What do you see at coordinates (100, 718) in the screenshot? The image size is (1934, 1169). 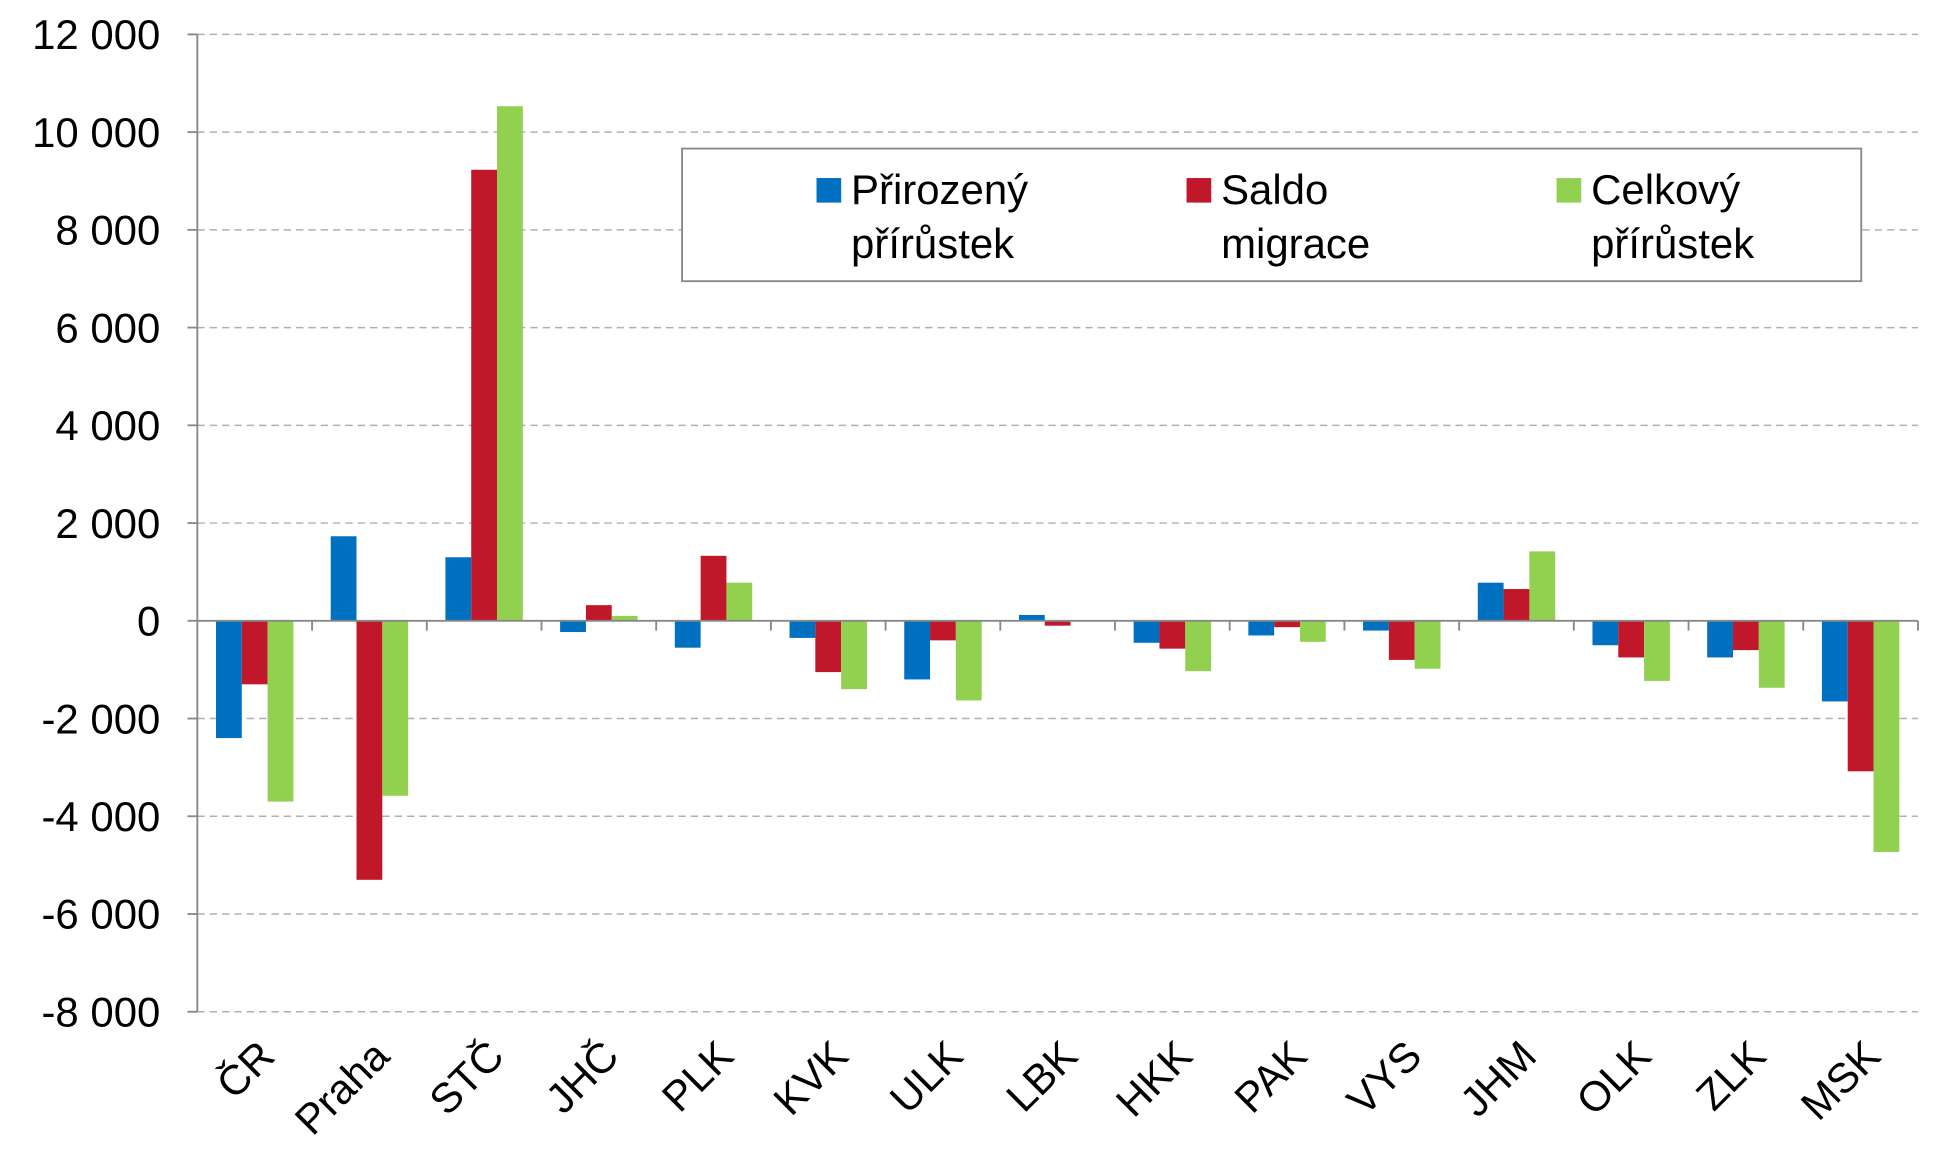 I see `y-tick-label: -2 000` at bounding box center [100, 718].